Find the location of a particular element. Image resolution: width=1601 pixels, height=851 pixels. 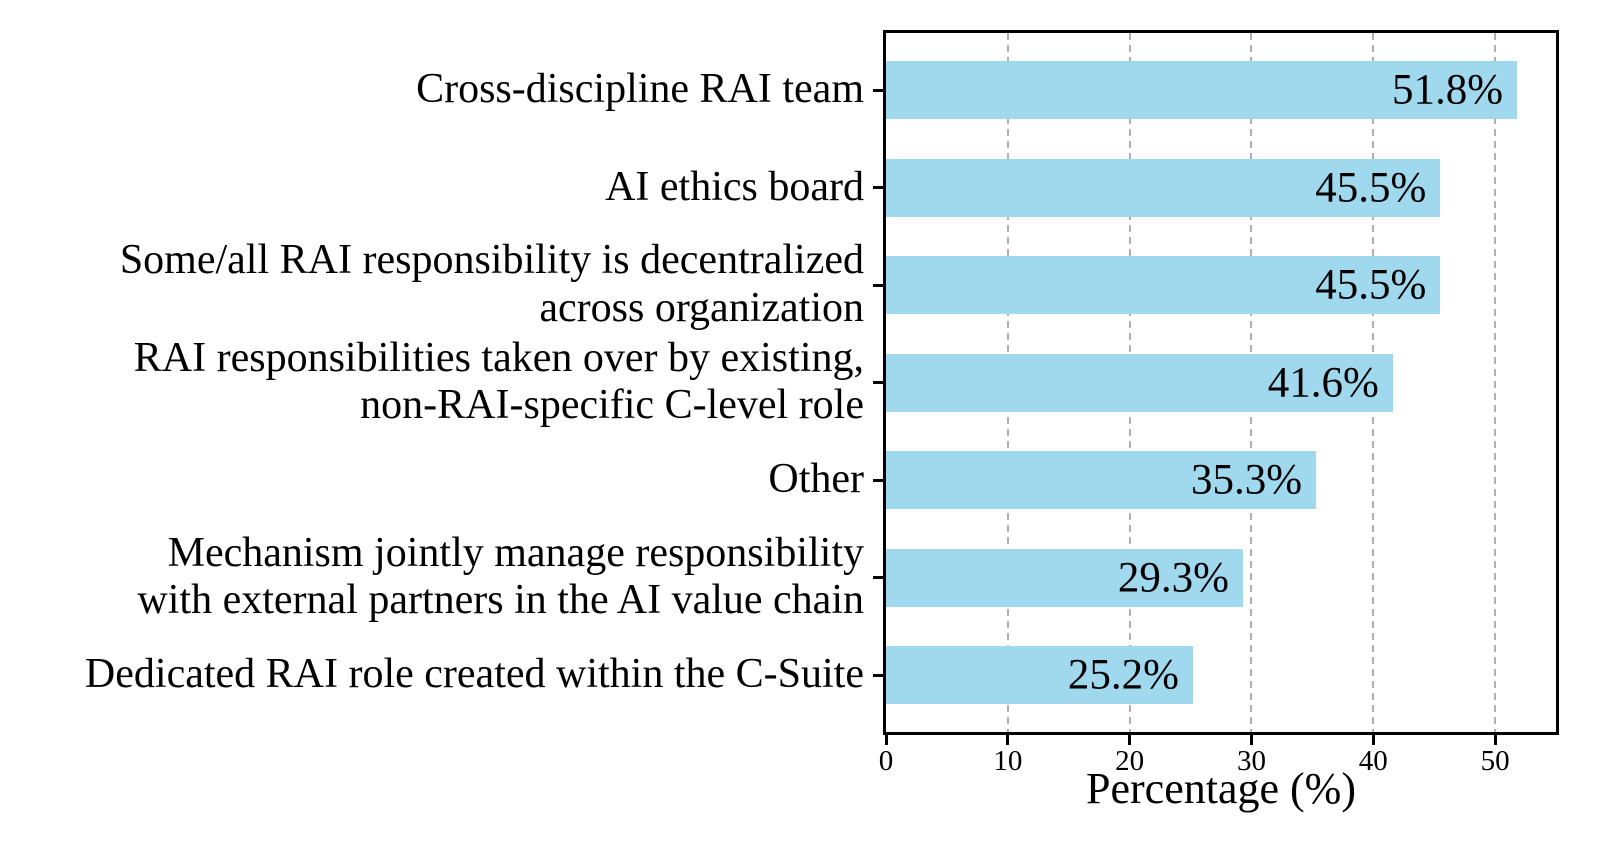

x-axis-tick-label: 20 is located at coordinates (1130, 761).